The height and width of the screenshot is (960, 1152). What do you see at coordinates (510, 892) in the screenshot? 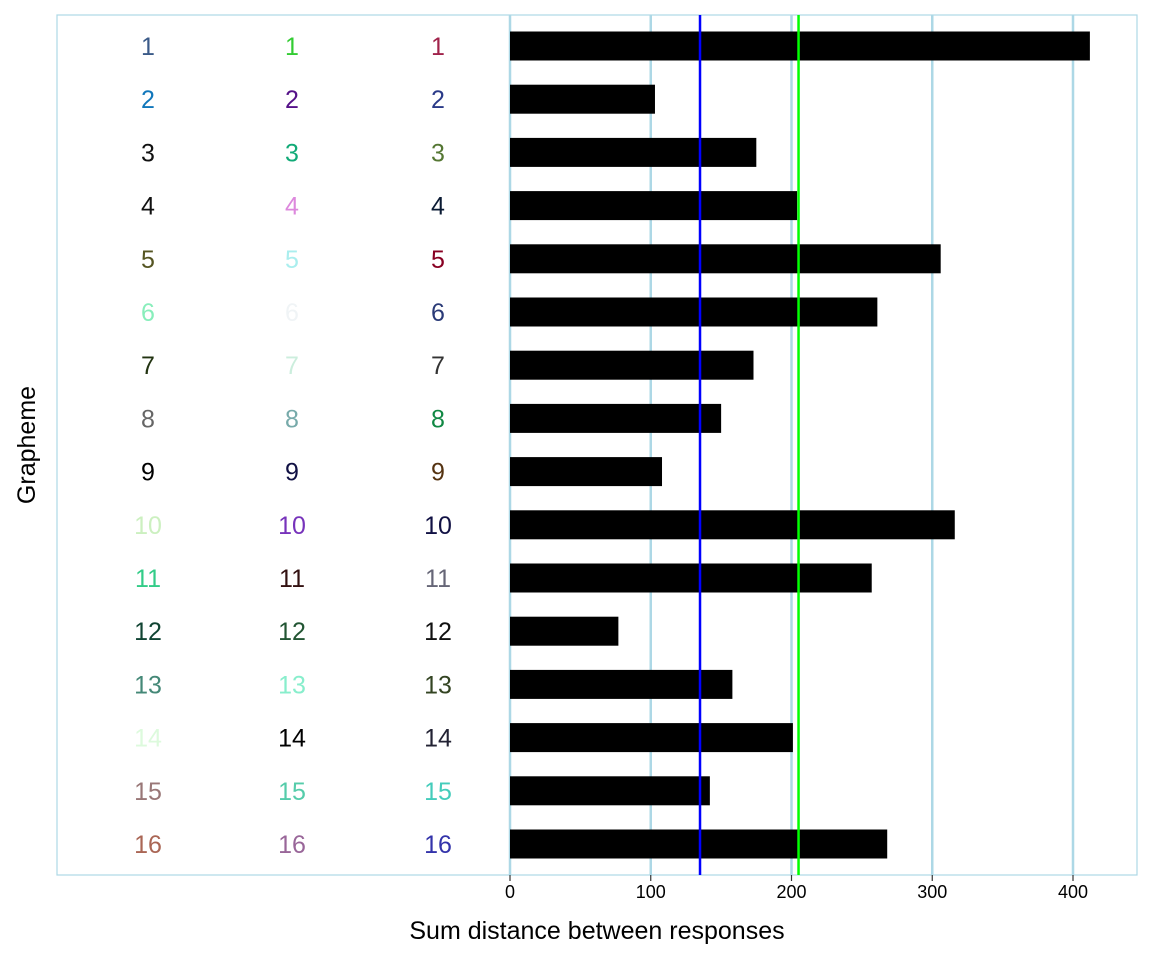
I see `x-tick-label: 0` at bounding box center [510, 892].